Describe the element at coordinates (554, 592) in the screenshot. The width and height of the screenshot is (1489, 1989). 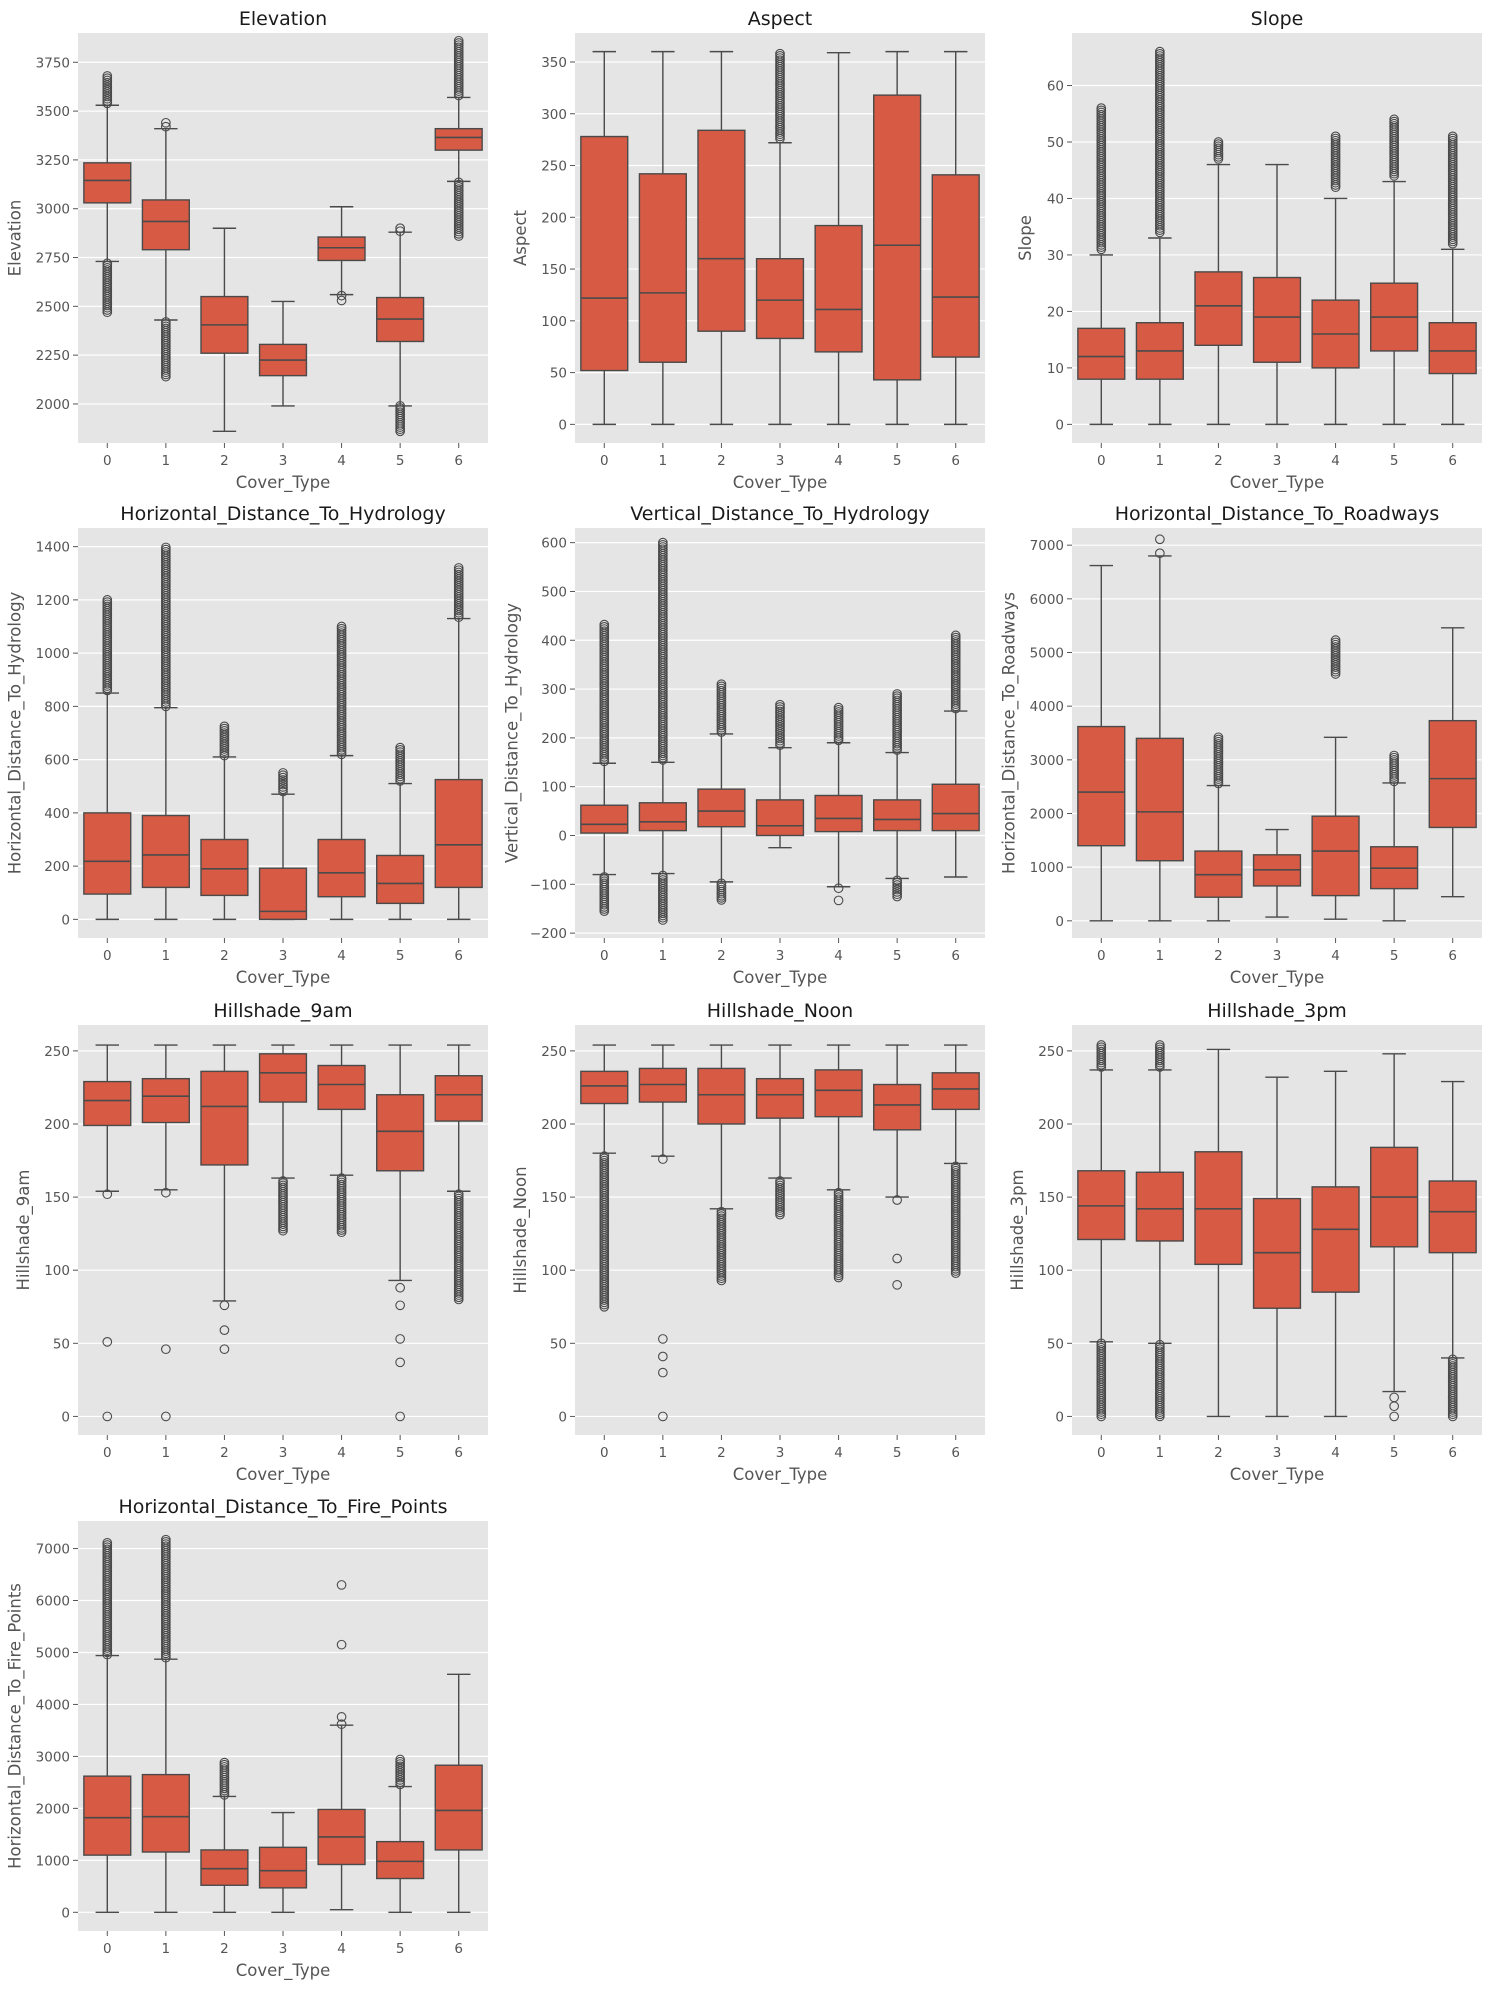
I see `y-tick-label: 500` at that location.